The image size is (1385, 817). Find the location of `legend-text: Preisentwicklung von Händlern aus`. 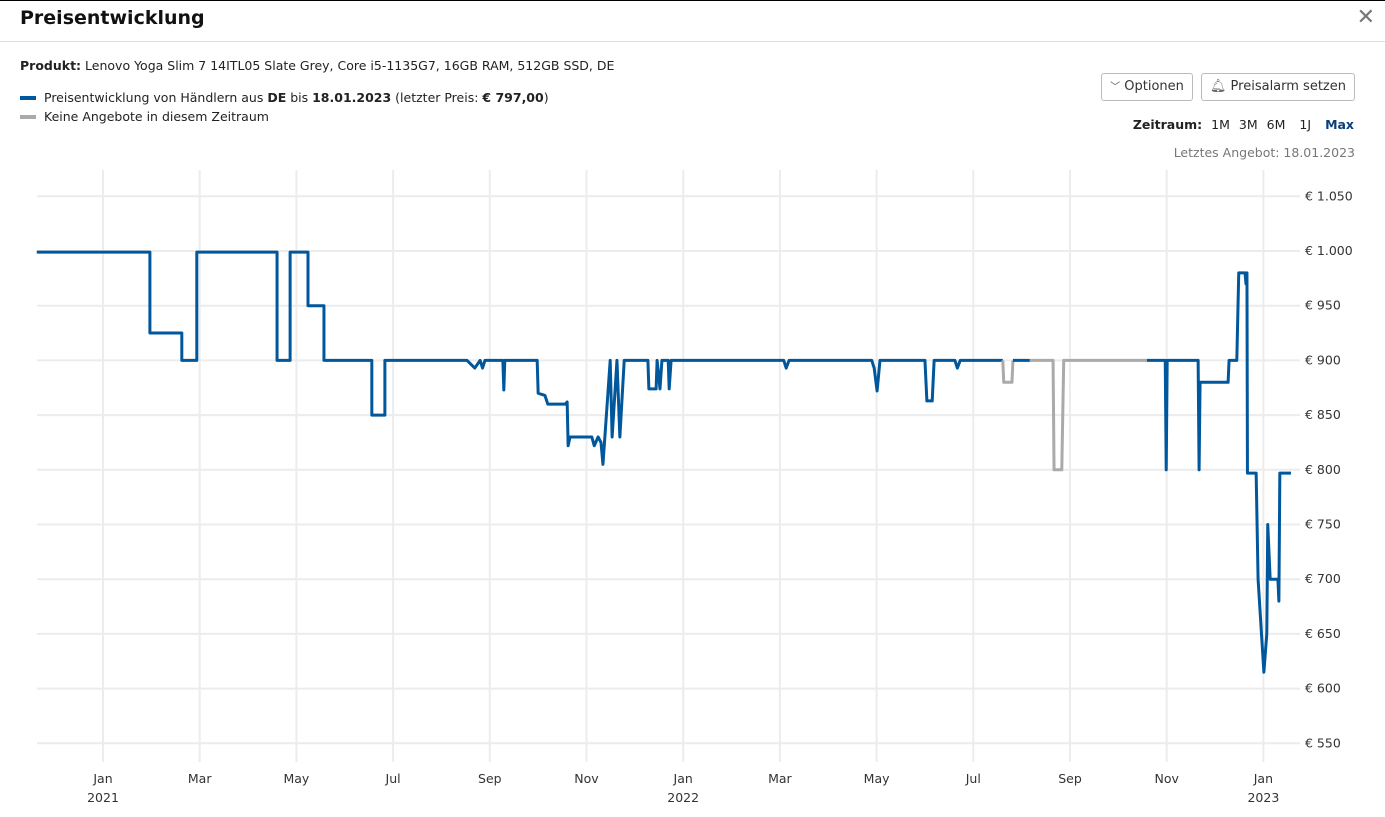

legend-text: Preisentwicklung von Händlern aus is located at coordinates (156, 97).